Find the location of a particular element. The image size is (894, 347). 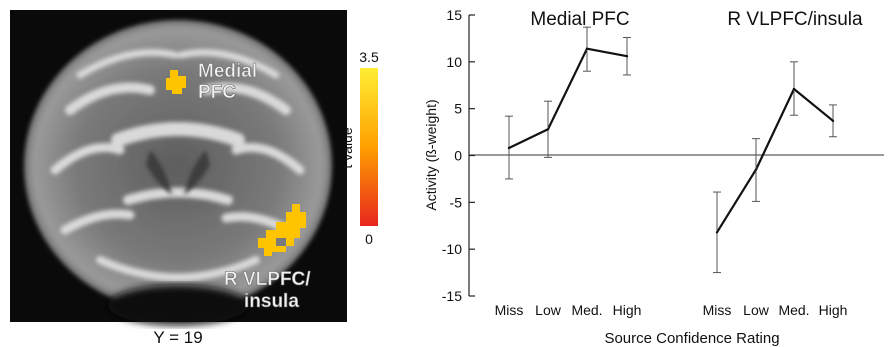

y-ticks: 15 10 5 0 -5 -10 -15 is located at coordinates (458, 155).